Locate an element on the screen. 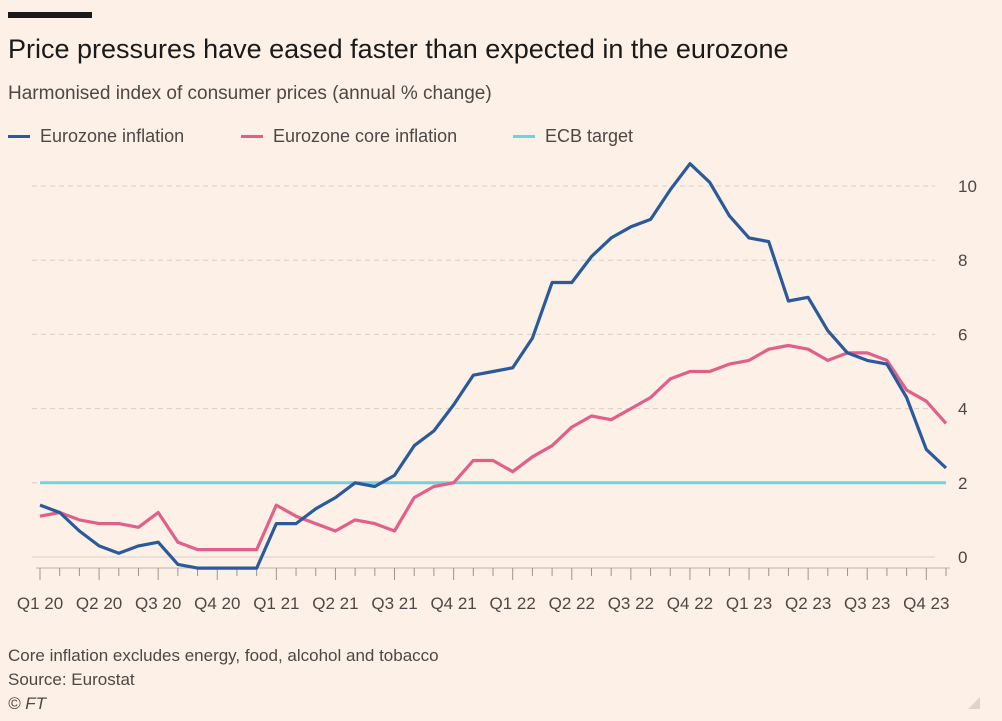  legend-label-core: Eurozone core inflation is located at coordinates (365, 136).